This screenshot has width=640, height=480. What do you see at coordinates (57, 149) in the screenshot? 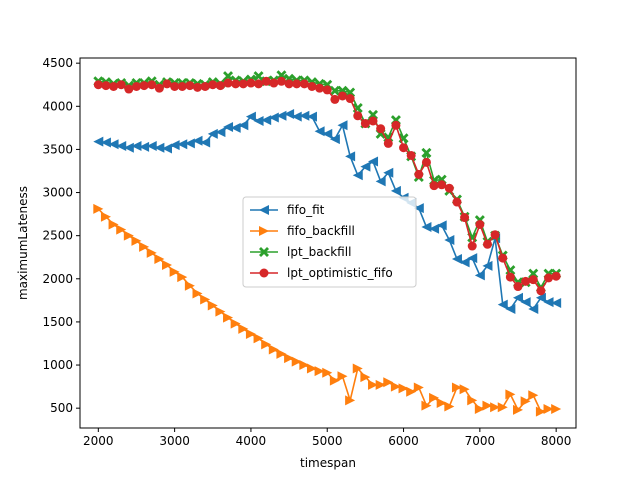
I see `y-tick-label: 3500` at bounding box center [57, 149].